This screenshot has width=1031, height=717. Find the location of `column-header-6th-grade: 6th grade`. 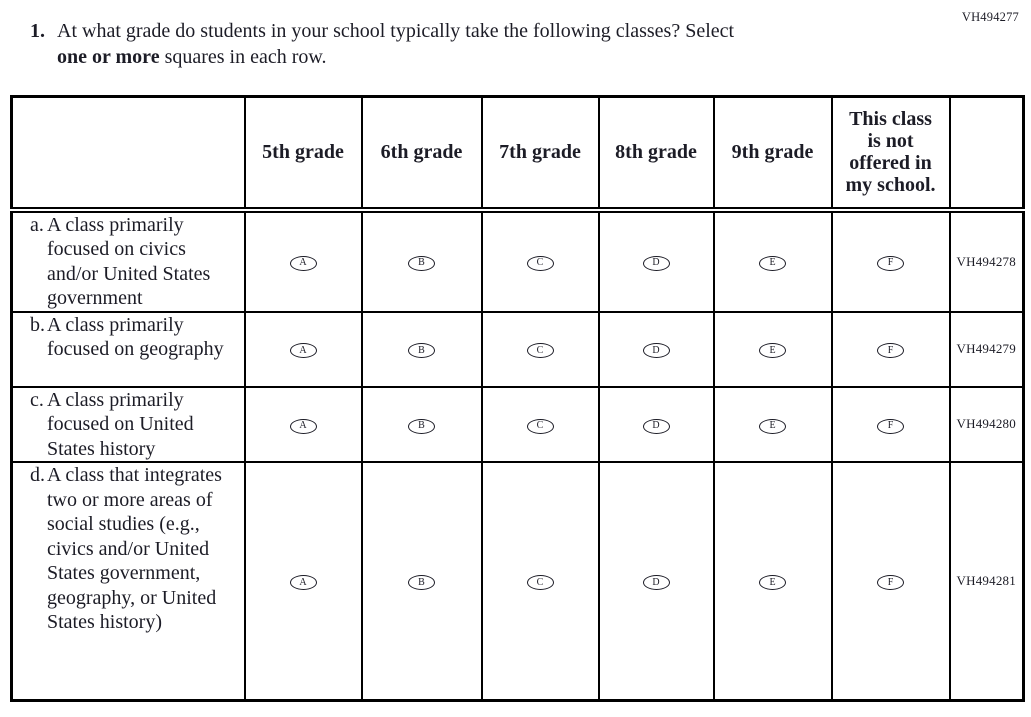

column-header-6th-grade: 6th grade is located at coordinates (421, 154).